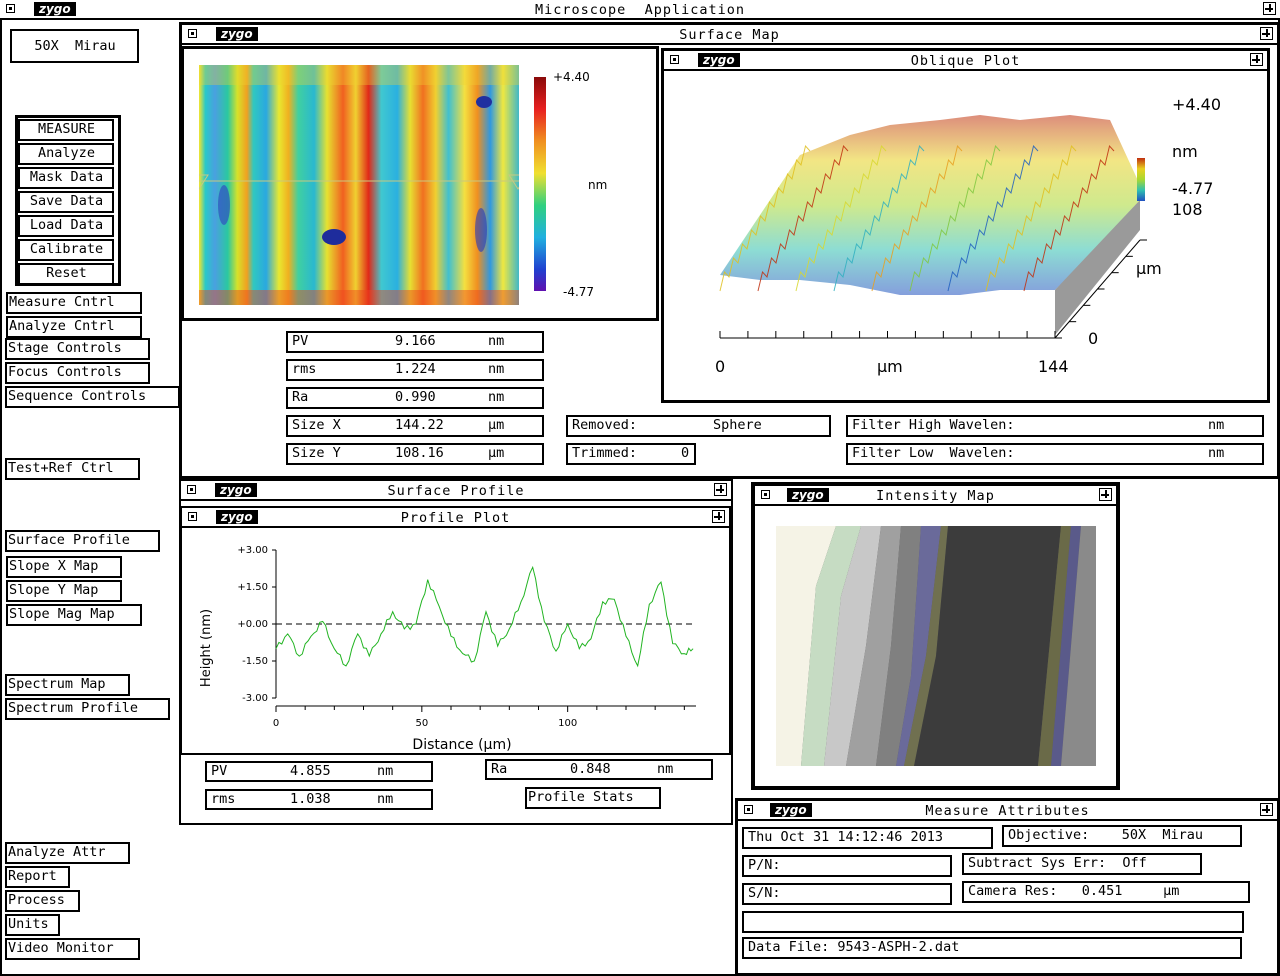  What do you see at coordinates (605, 453) in the screenshot?
I see `trimmed-label: Trimmed:` at bounding box center [605, 453].